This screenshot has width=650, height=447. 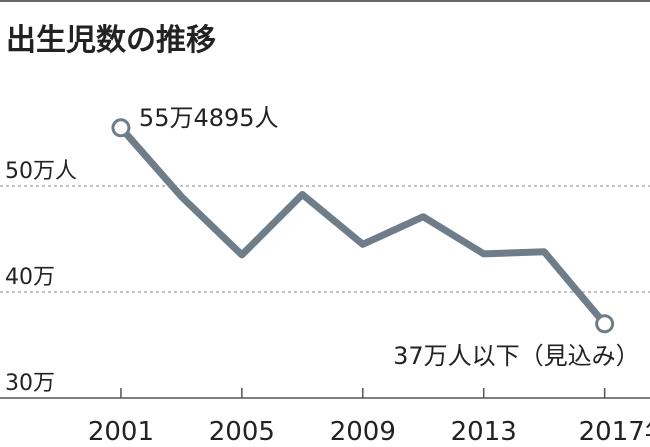 What do you see at coordinates (242, 432) in the screenshot?
I see `x-tick-label: 2005` at bounding box center [242, 432].